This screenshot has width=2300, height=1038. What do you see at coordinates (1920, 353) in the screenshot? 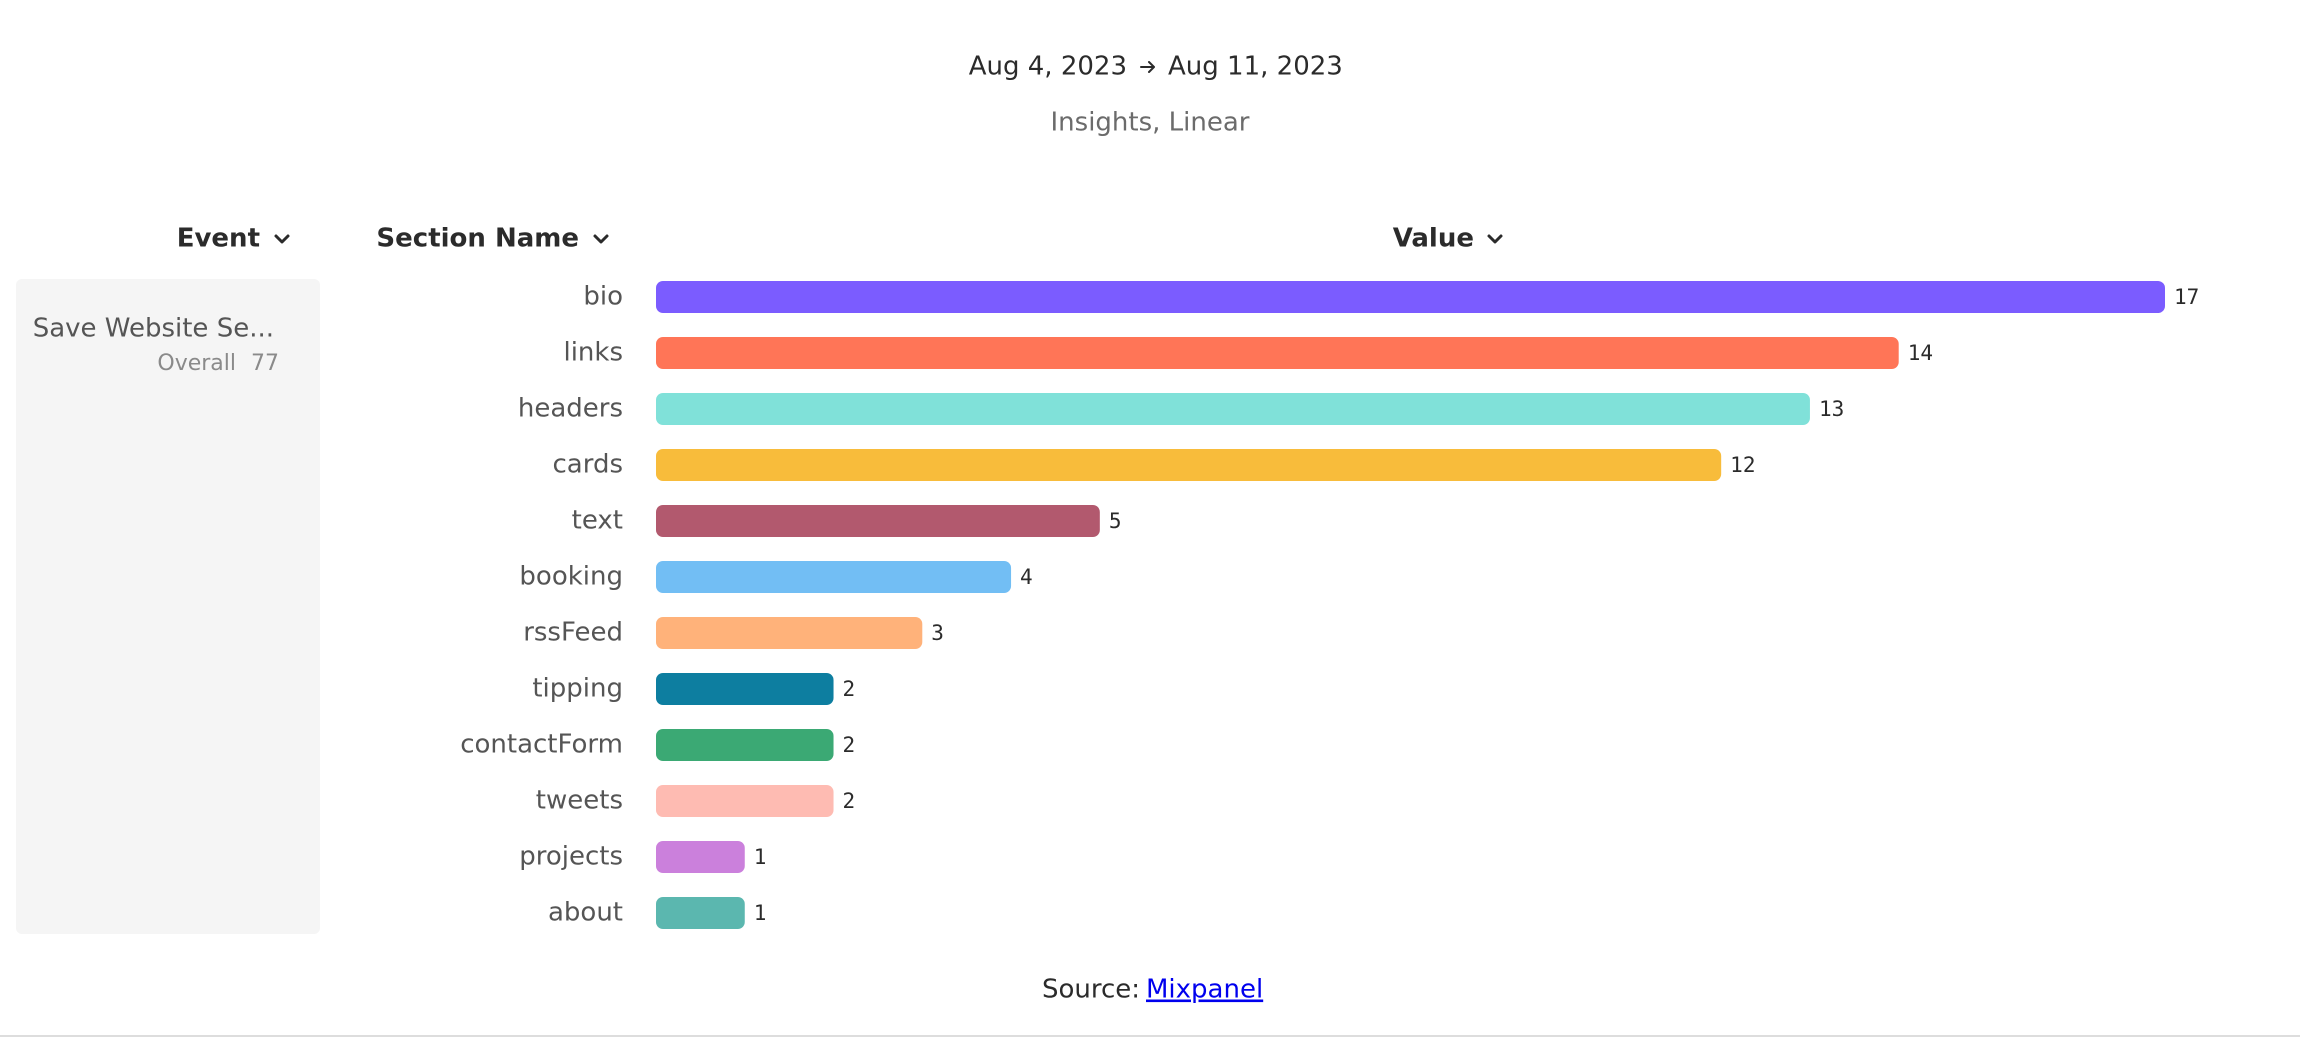
I see `value-label: 14` at bounding box center [1920, 353].